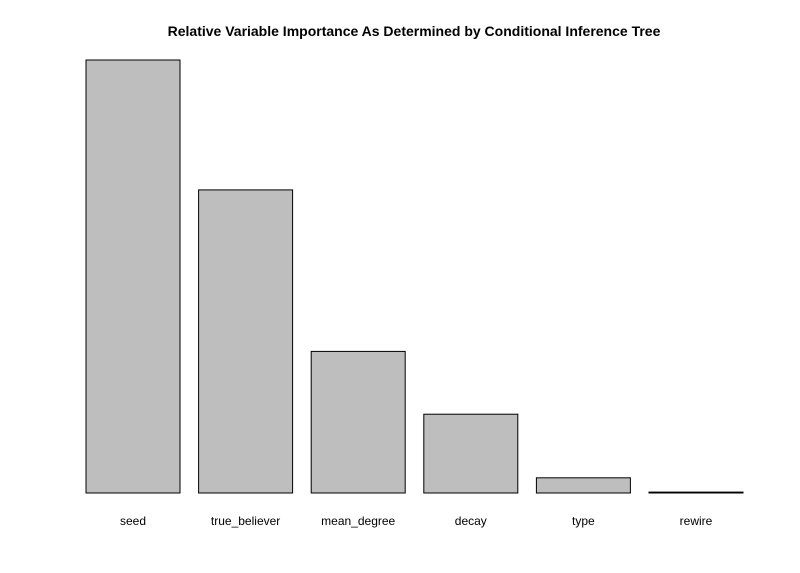 The width and height of the screenshot is (800, 573). What do you see at coordinates (245, 521) in the screenshot?
I see `category-label-true_believer: true_believer` at bounding box center [245, 521].